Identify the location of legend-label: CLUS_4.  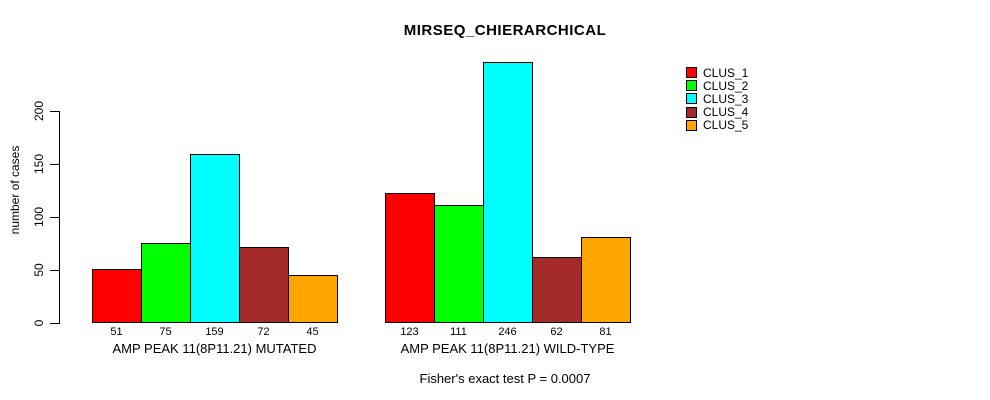
(726, 112).